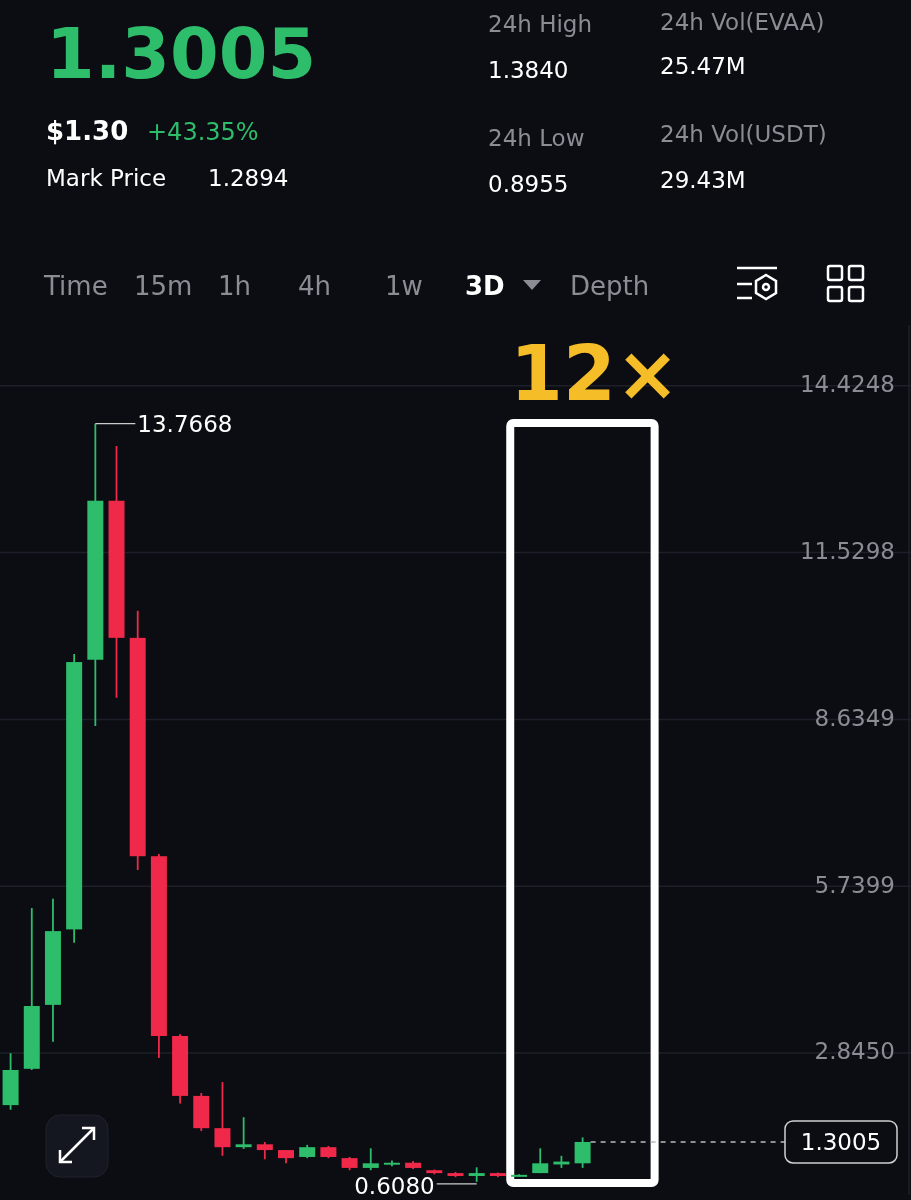 The width and height of the screenshot is (911, 1200). Describe the element at coordinates (703, 66) in the screenshot. I see `text: 25.47M` at that location.